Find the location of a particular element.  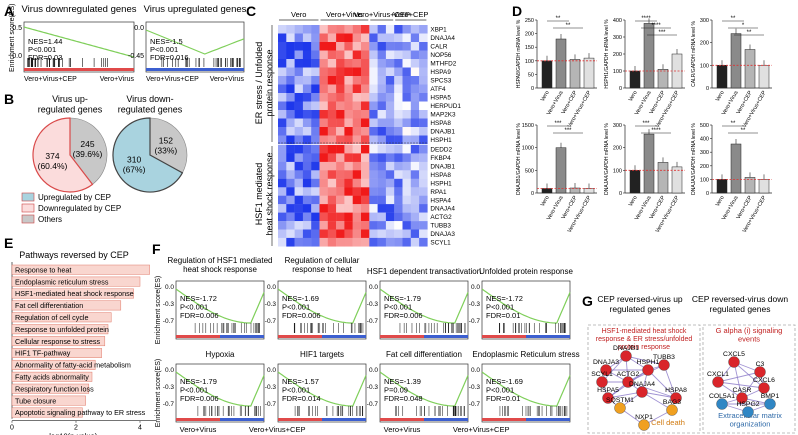

heatmap-block-label-line: ER stress / Unfolded is located at coordinates (259, 83).